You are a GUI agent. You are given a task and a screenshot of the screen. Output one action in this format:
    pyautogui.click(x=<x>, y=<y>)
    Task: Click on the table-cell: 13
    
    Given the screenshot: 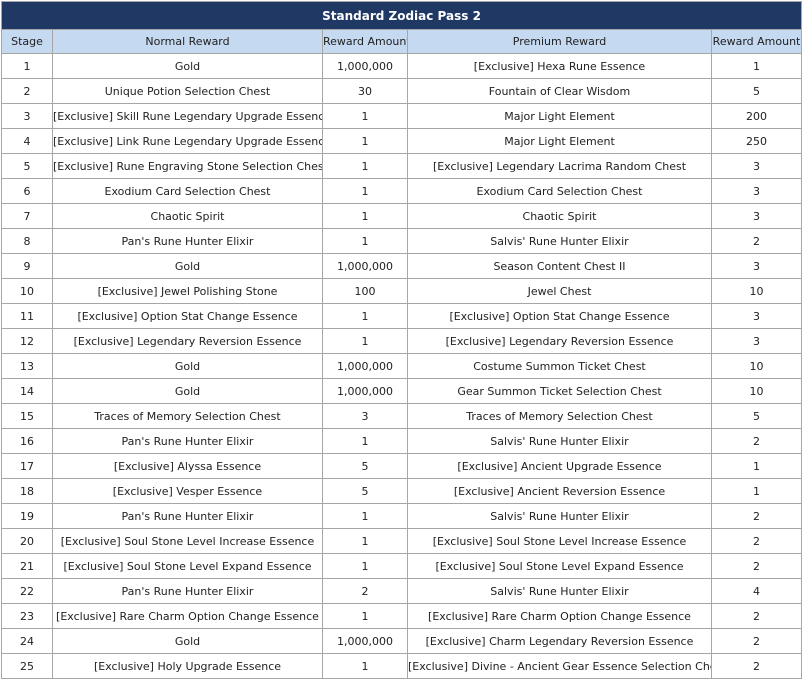 What is the action you would take?
    pyautogui.click(x=27, y=366)
    